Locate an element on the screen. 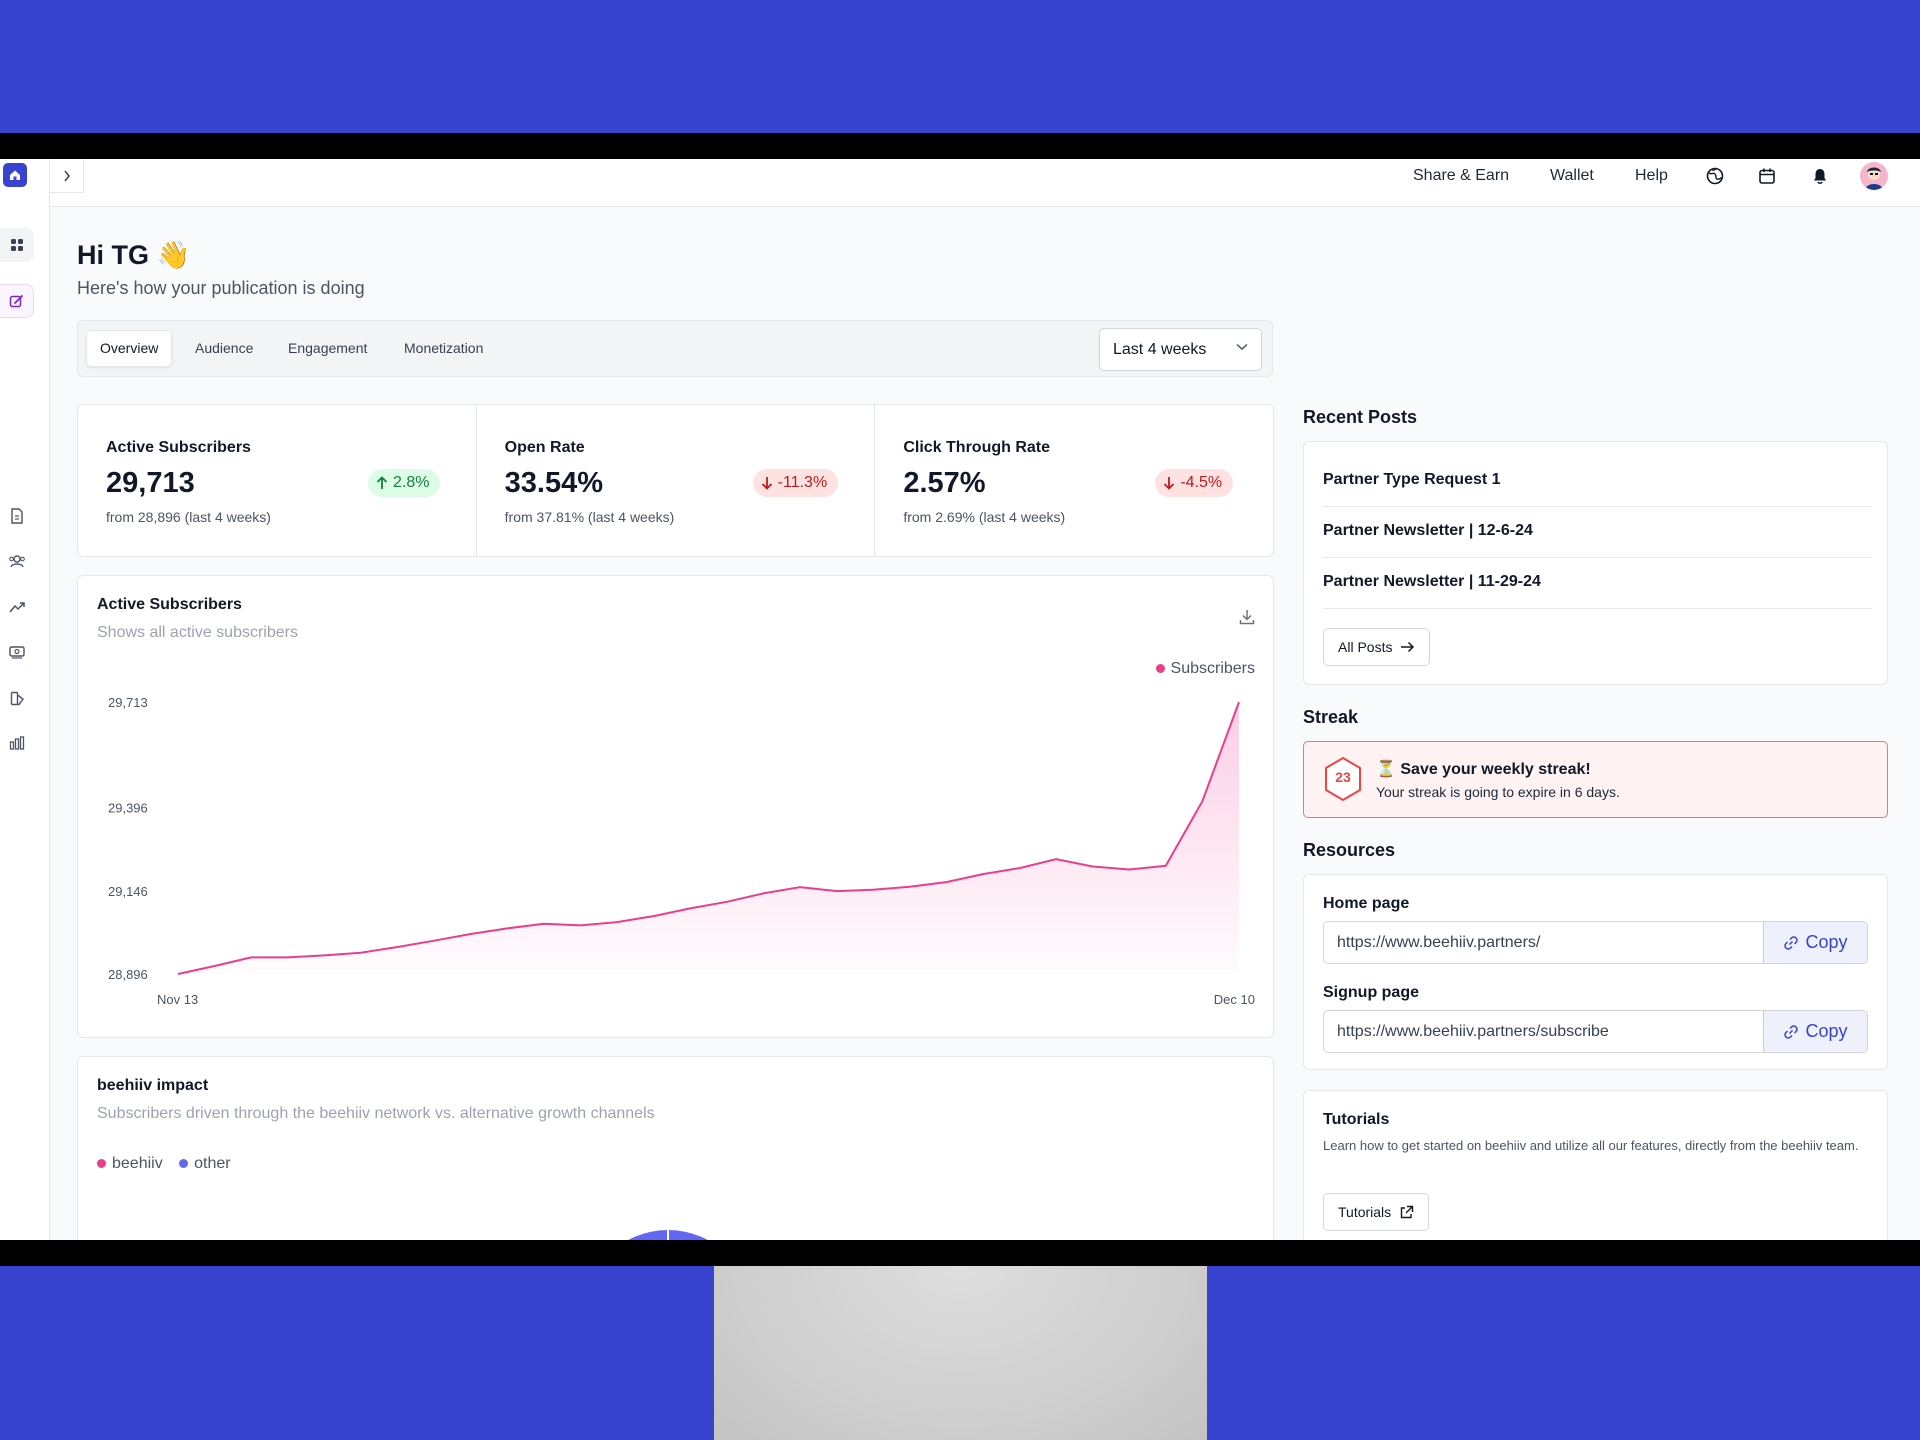 The height and width of the screenshot is (1440, 1920). recent-post-item: Partner Newsletter | 11-29-24 is located at coordinates (1597, 591).